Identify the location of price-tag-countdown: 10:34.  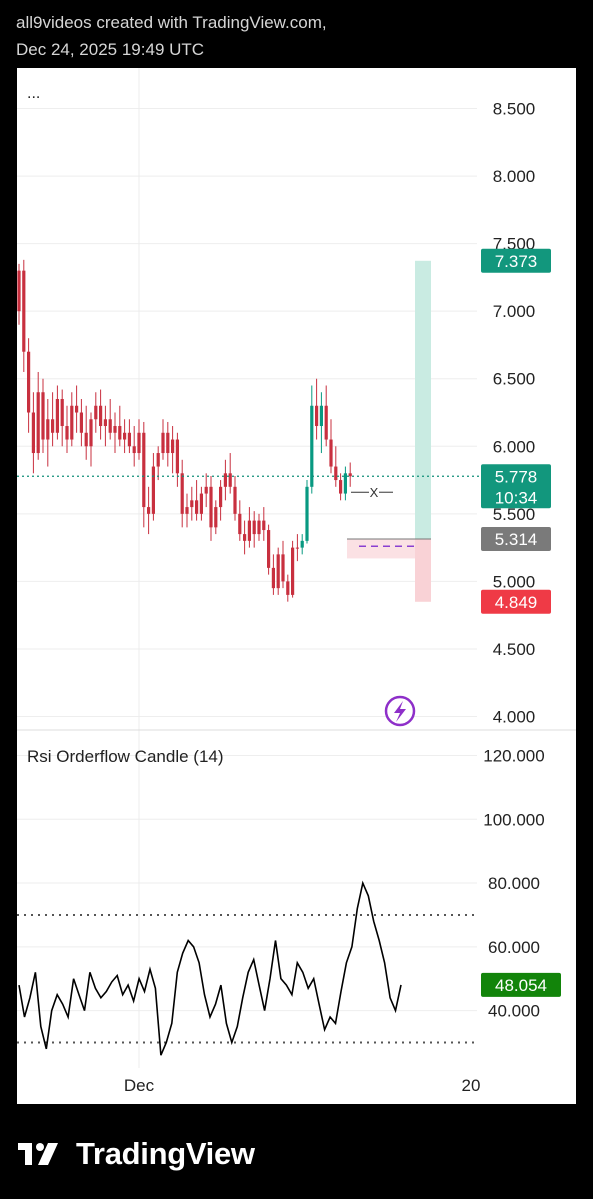
(516, 497).